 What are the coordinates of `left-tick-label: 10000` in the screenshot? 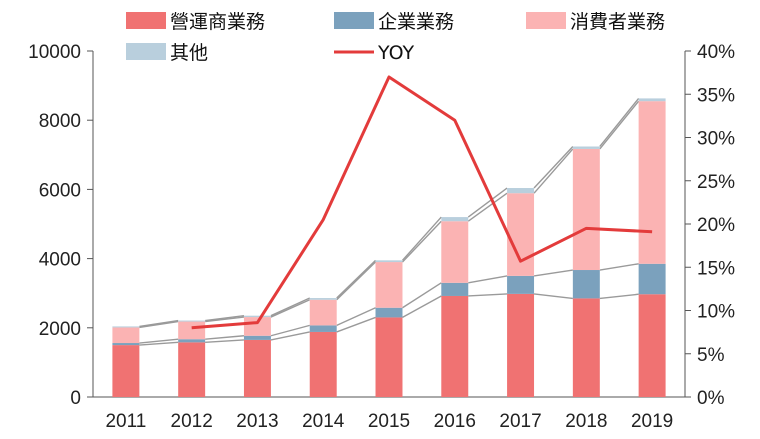 It's located at (54, 52).